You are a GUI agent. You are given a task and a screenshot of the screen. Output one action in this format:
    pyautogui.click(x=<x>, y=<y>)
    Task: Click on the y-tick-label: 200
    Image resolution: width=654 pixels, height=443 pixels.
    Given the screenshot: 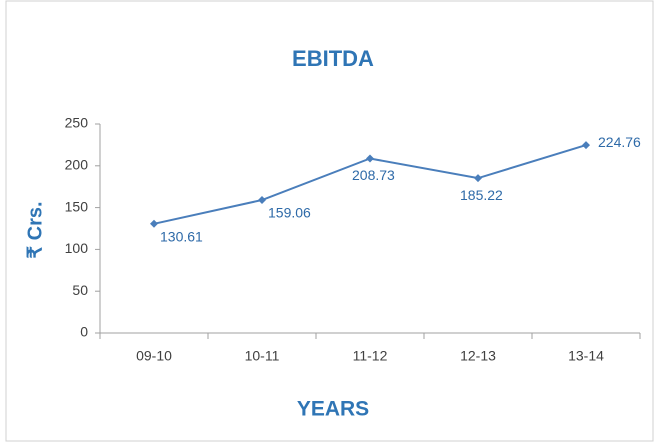 What is the action you would take?
    pyautogui.click(x=77, y=165)
    